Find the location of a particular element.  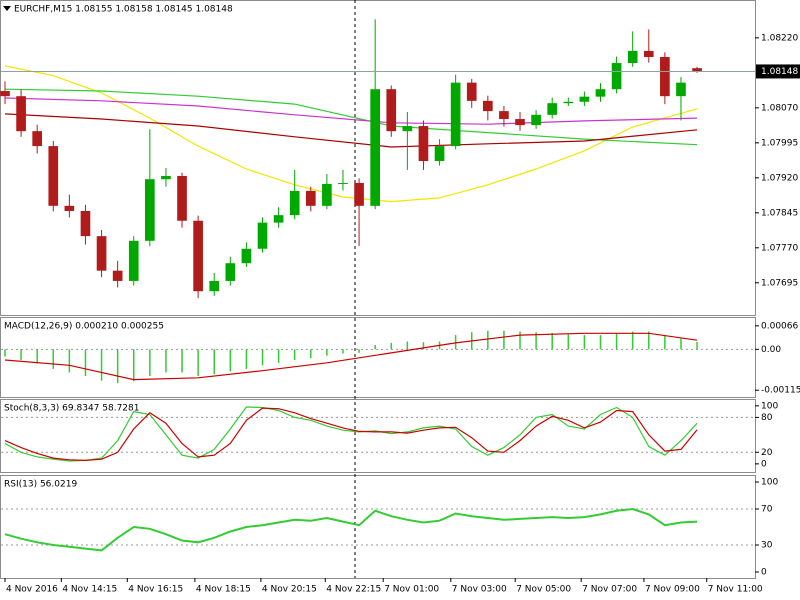

macd-title: MACD(12,26,9) 0.000210 0.000255 is located at coordinates (84, 327).